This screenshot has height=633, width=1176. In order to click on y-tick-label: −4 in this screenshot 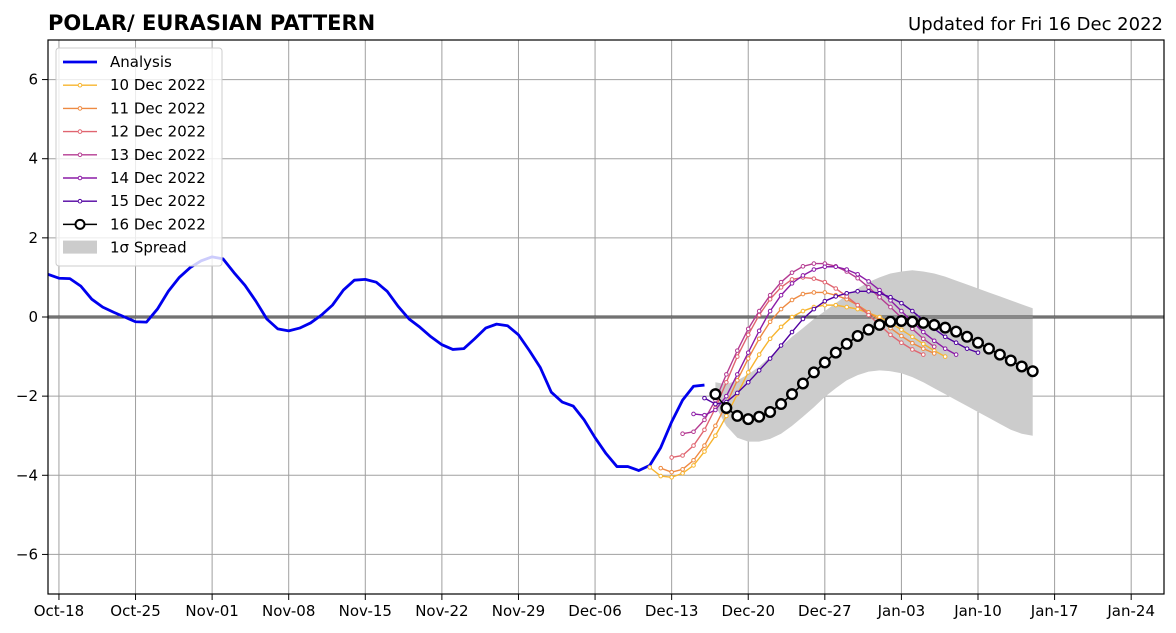, I will do `click(27, 475)`.